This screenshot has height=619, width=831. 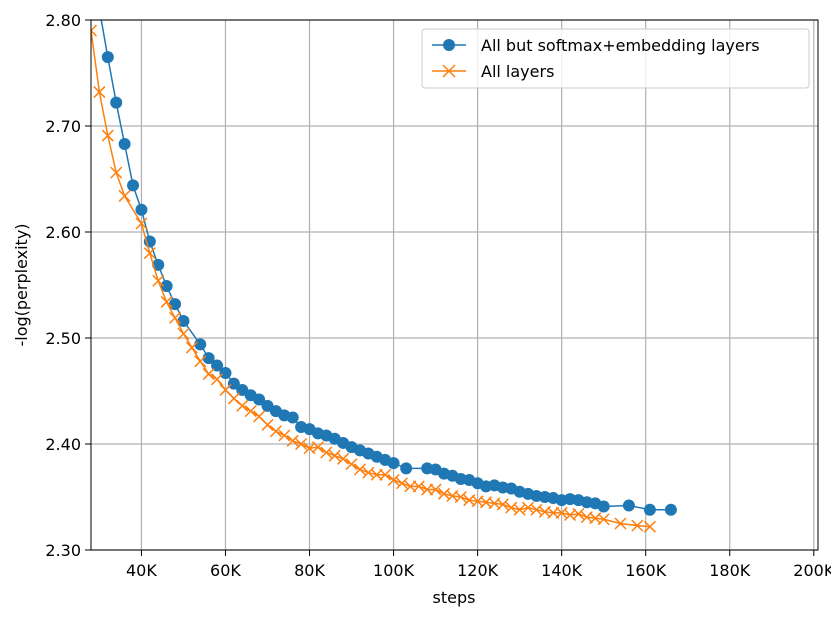 I want to click on y-tick-label: 2.50, so click(x=63, y=338).